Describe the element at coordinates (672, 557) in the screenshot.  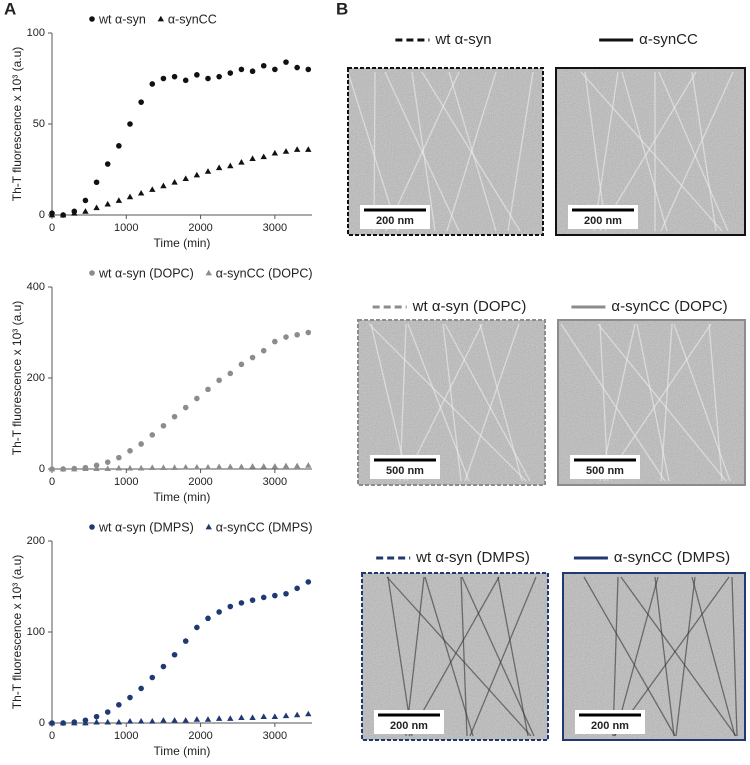
I see `caption: α-synCC (DMPS)` at that location.